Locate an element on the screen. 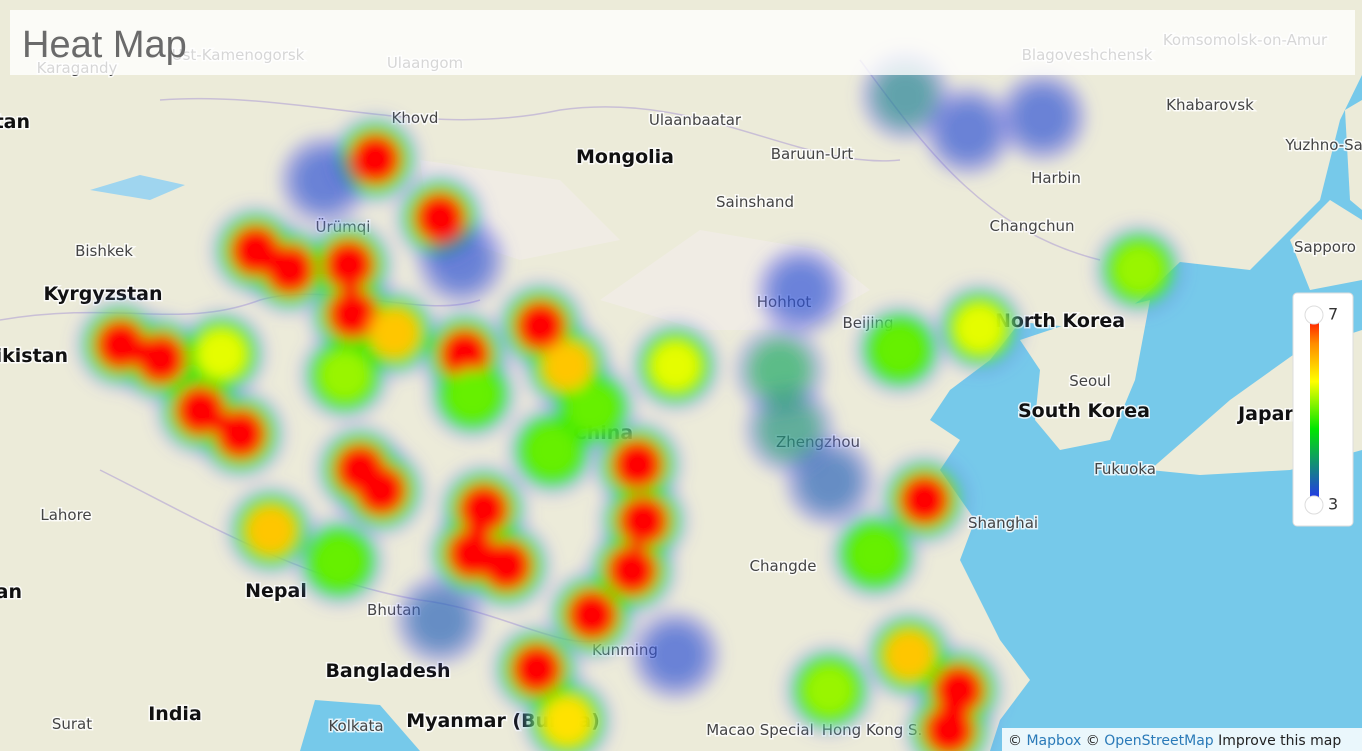 This screenshot has height=751, width=1362. city-label: Surat is located at coordinates (72, 724).